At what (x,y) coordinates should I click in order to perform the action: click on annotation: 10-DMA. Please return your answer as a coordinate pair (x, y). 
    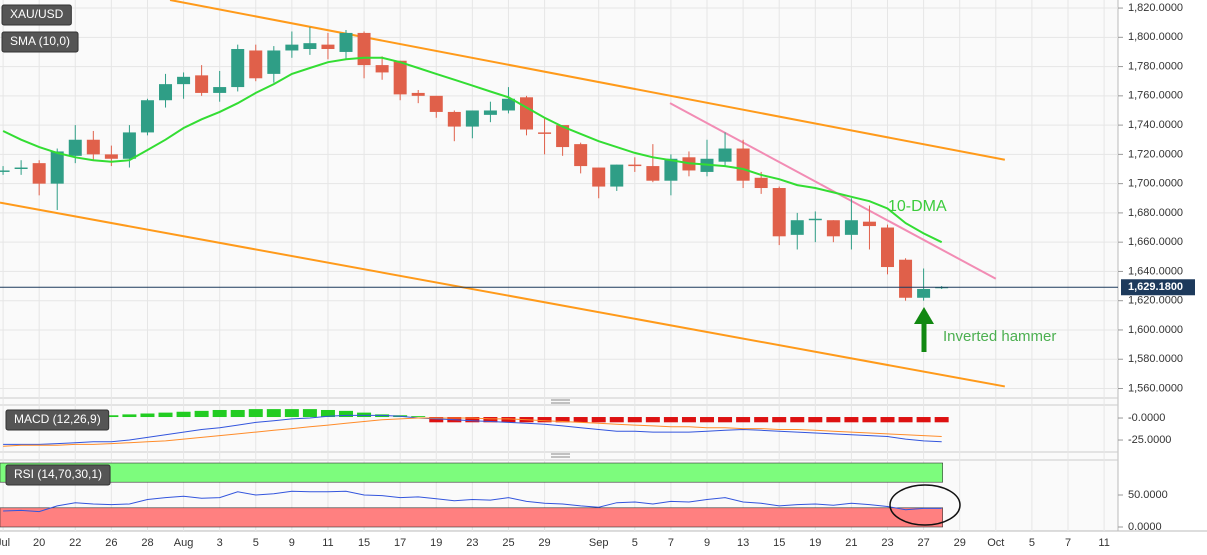
    Looking at the image, I should click on (917, 206).